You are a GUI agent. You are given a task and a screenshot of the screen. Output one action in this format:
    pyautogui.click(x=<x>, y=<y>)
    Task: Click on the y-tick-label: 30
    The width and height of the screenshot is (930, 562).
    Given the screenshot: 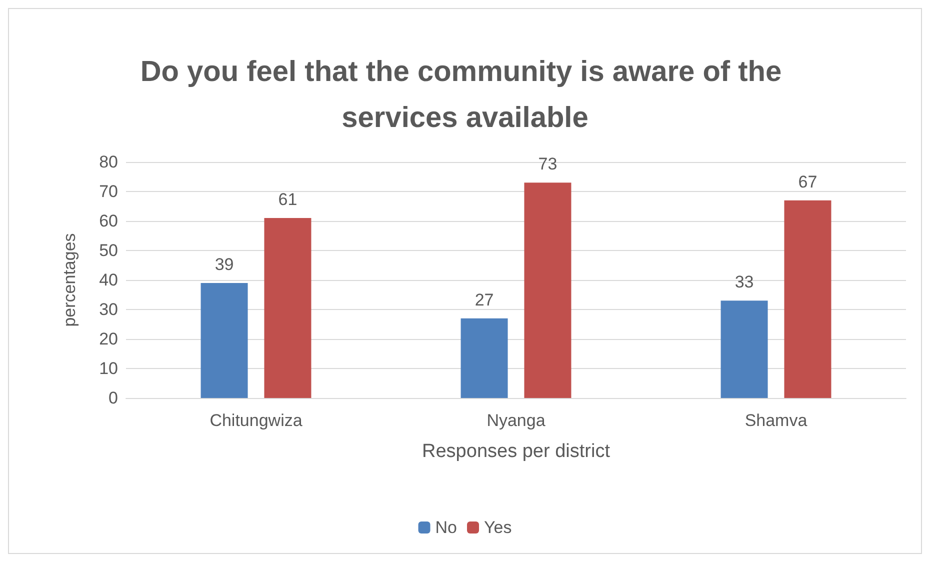 What is the action you would take?
    pyautogui.click(x=108, y=309)
    